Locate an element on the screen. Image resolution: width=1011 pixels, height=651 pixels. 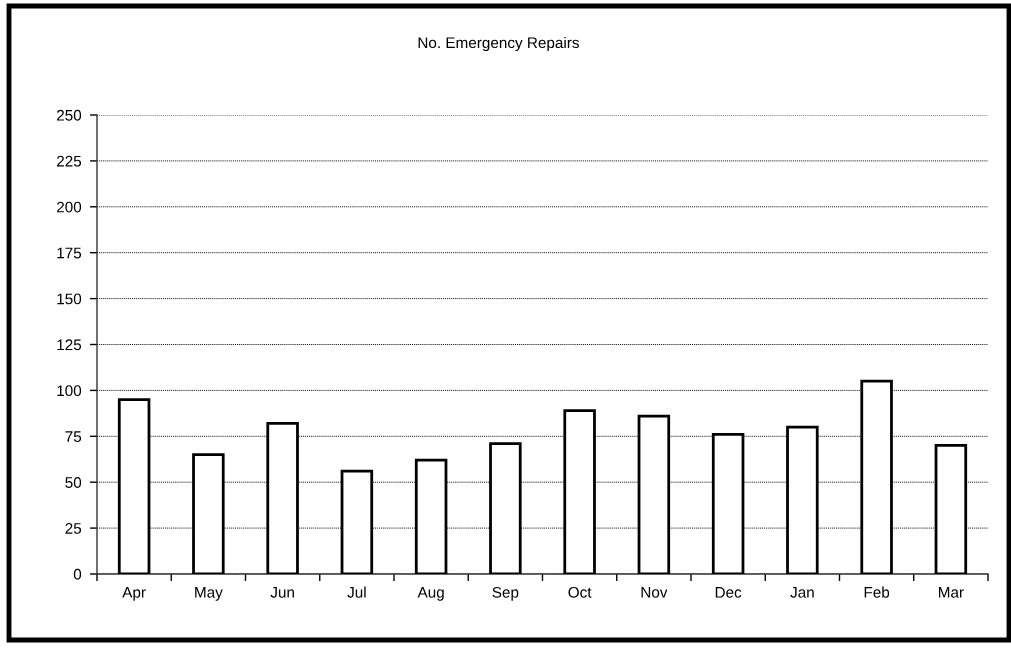
y-tick-label: 125 is located at coordinates (69, 345).